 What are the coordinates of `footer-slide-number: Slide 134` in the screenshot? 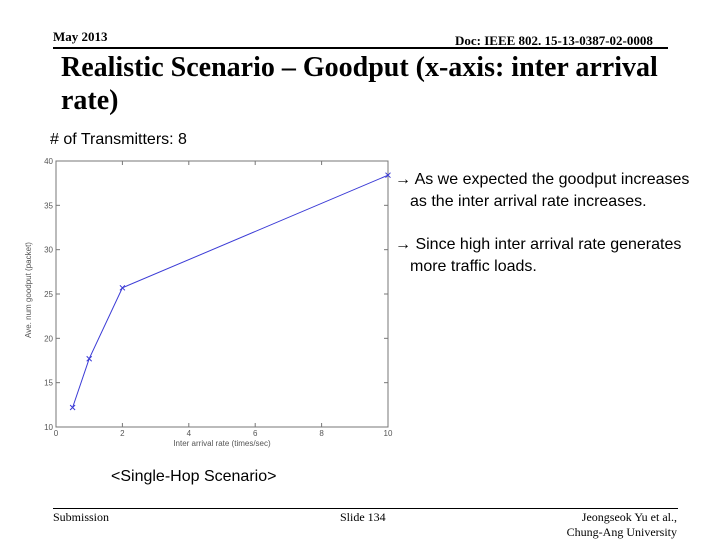 It's located at (363, 517).